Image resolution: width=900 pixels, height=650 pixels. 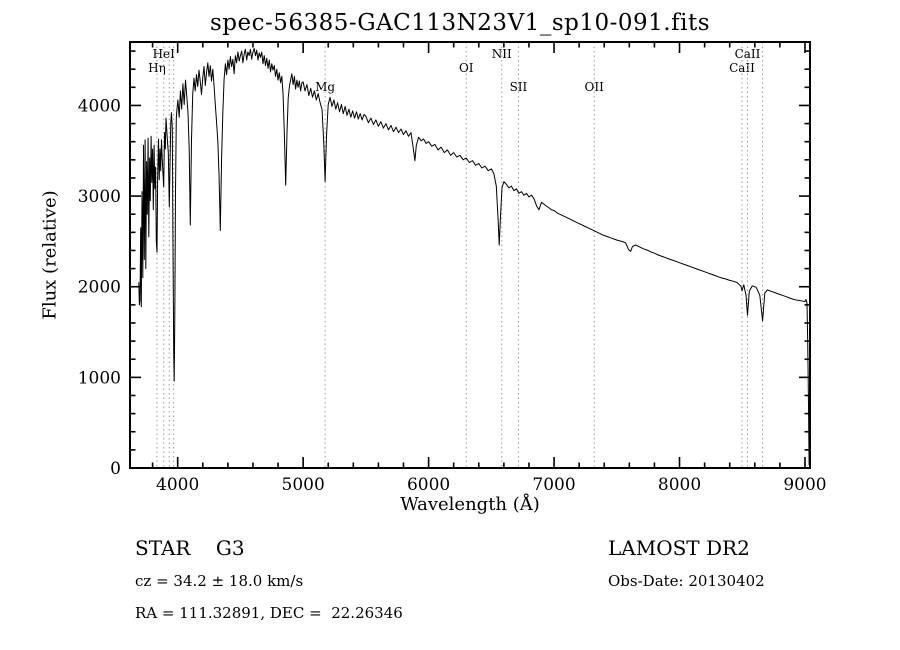 I want to click on spectral-line-label: Hη, so click(x=157, y=68).